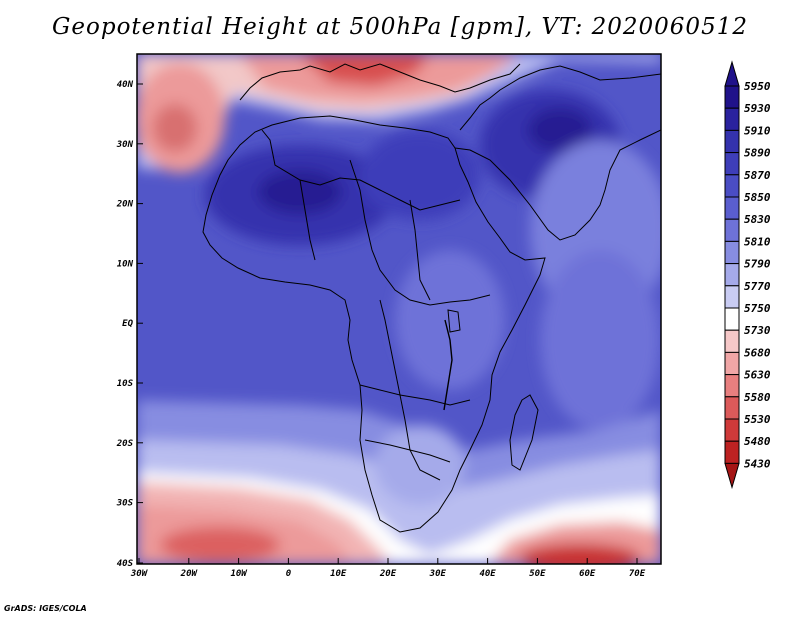 The width and height of the screenshot is (800, 618). Describe the element at coordinates (239, 574) in the screenshot. I see `lon-label: 10W` at that location.